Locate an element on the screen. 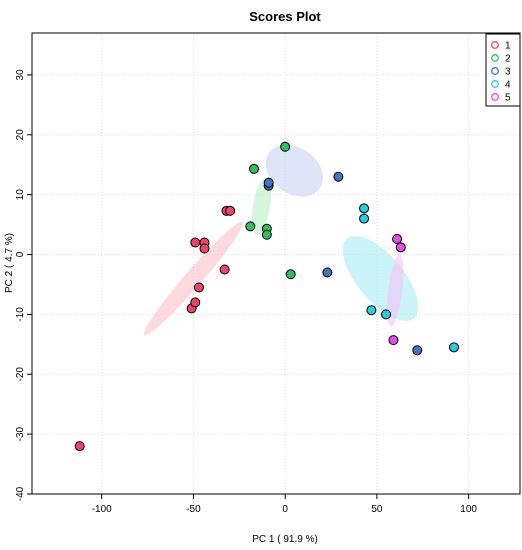  y-tick-label: 0 is located at coordinates (20, 254).